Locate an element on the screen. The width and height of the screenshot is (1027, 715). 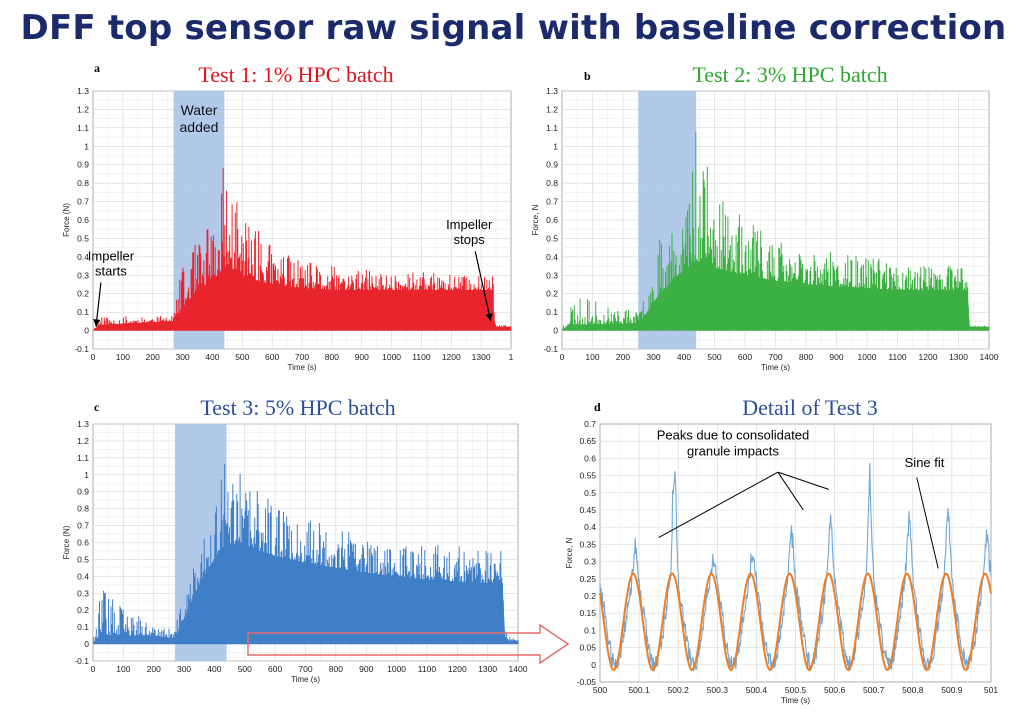
x-tick-label: 1 is located at coordinates (511, 357).